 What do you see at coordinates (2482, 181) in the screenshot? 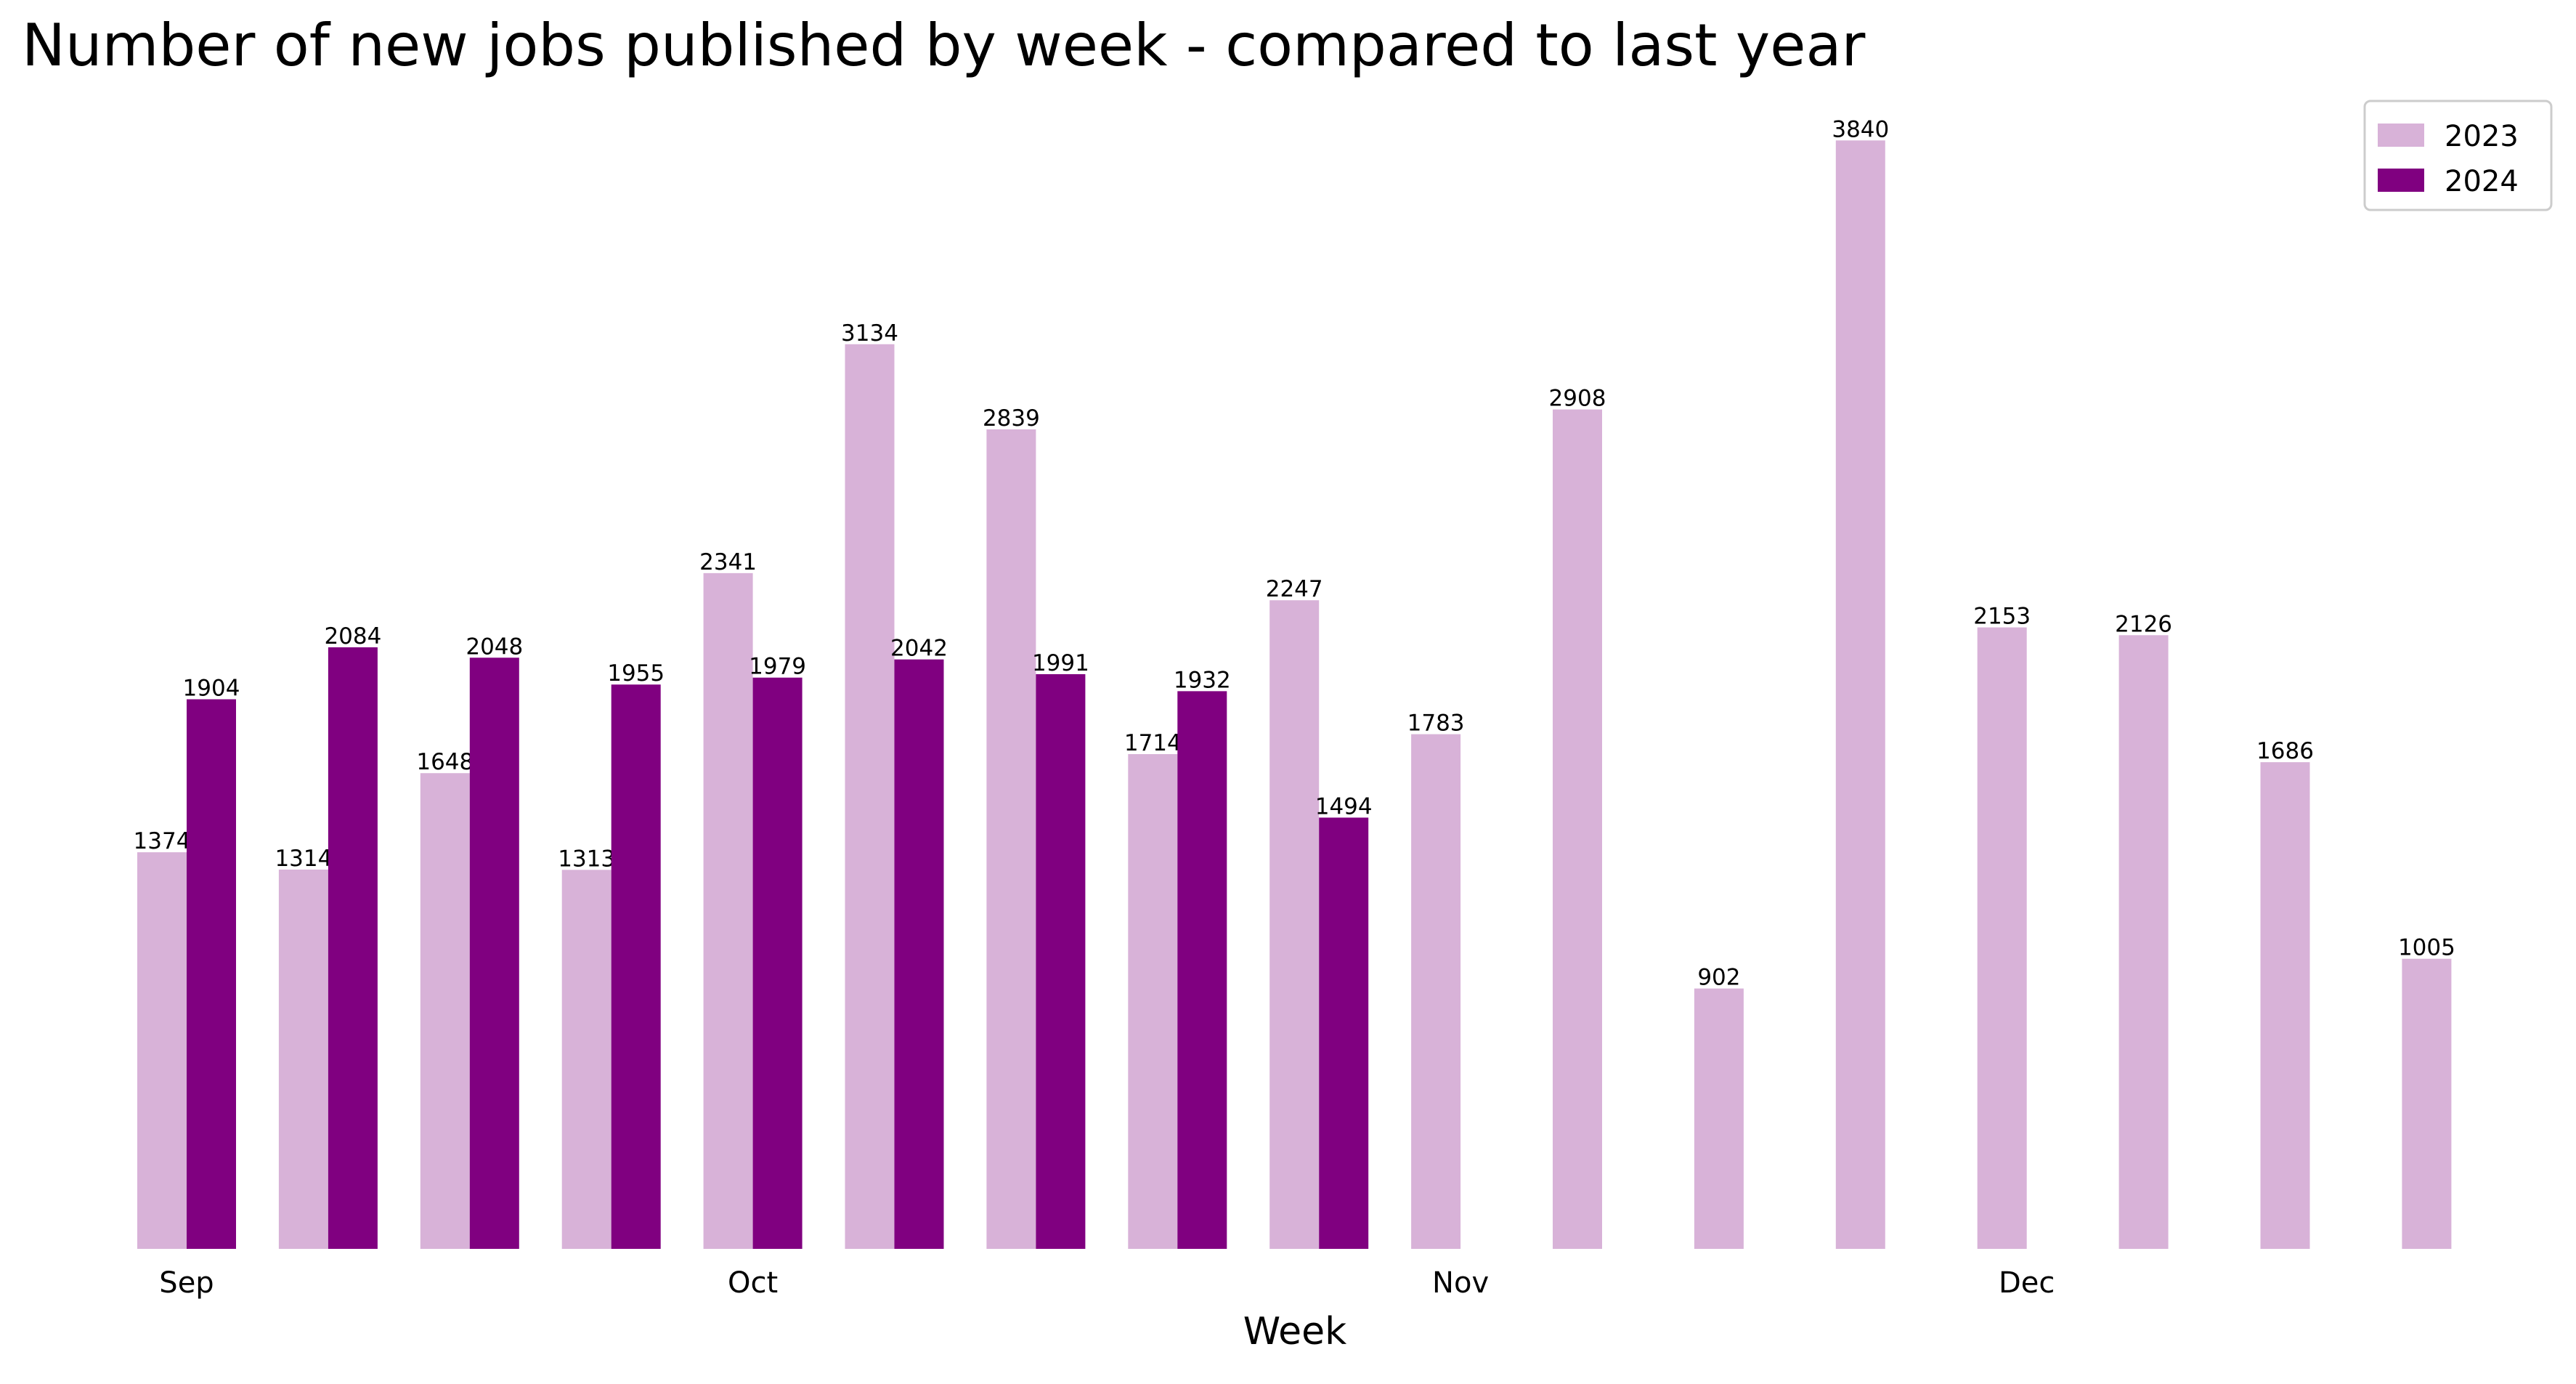
I see `legend-label: 2024` at bounding box center [2482, 181].